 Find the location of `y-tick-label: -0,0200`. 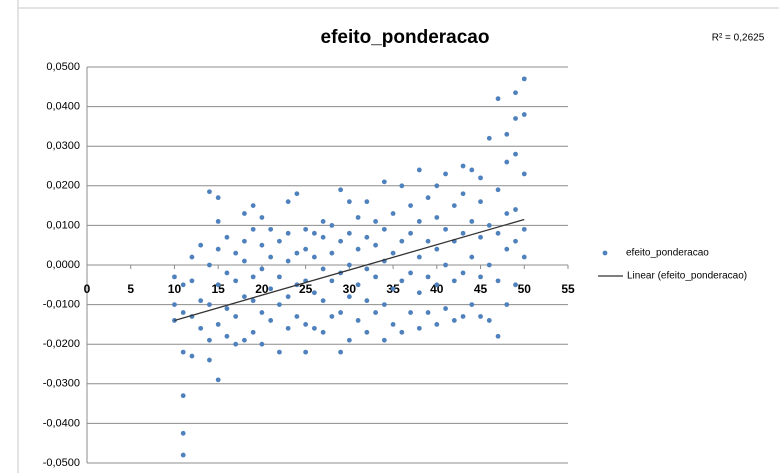

y-tick-label: -0,0200 is located at coordinates (61, 344).